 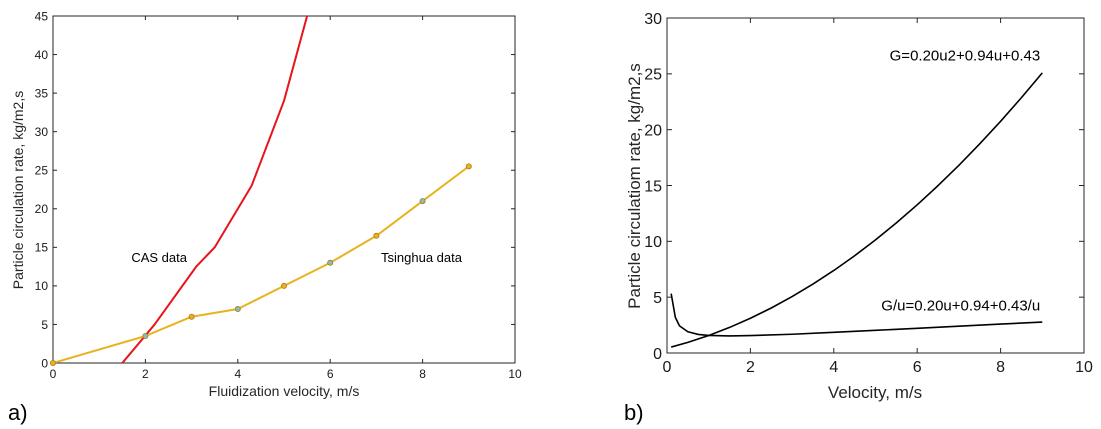 What do you see at coordinates (960, 306) in the screenshot?
I see `series-annotation: G/u=0.20u+0.94+0.43/u` at bounding box center [960, 306].